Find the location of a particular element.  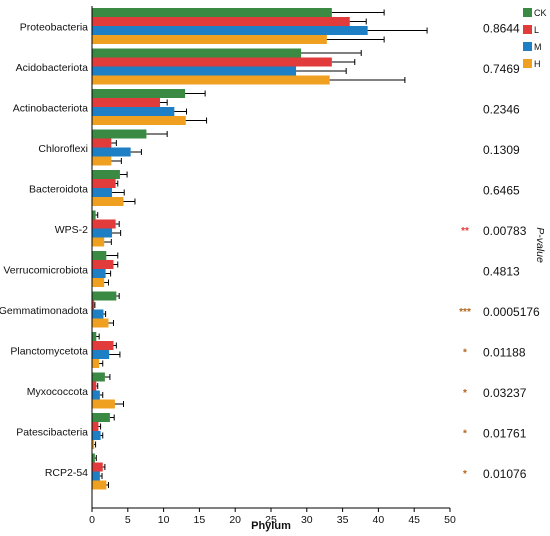

category-label: Bacteroidota is located at coordinates (58, 189).